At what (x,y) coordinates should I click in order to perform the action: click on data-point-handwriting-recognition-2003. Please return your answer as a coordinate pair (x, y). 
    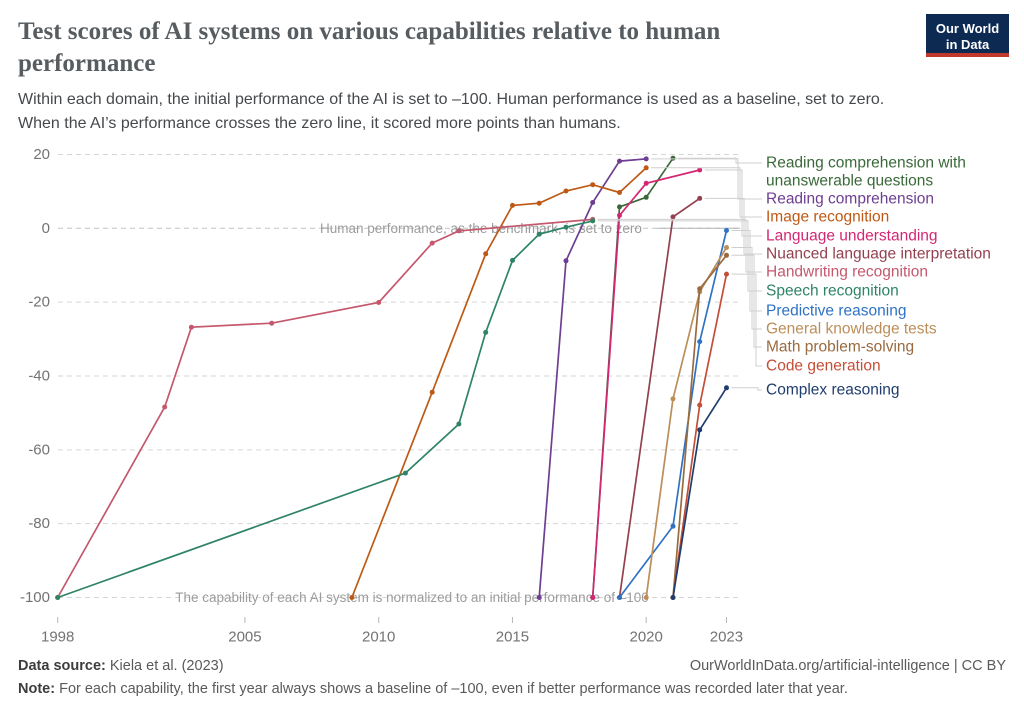
    Looking at the image, I should click on (191, 327).